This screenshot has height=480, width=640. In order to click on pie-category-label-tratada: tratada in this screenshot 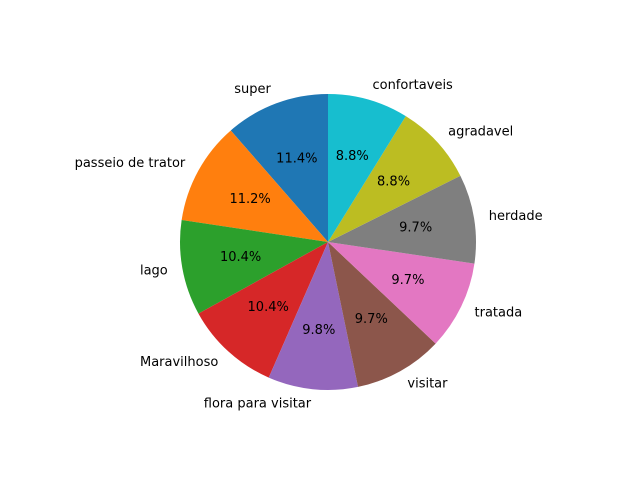, I will do `click(499, 312)`.